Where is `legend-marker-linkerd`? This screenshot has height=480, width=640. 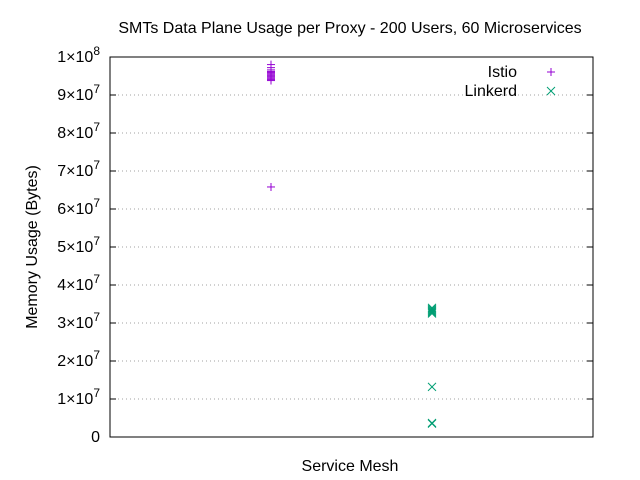 legend-marker-linkerd is located at coordinates (551, 91).